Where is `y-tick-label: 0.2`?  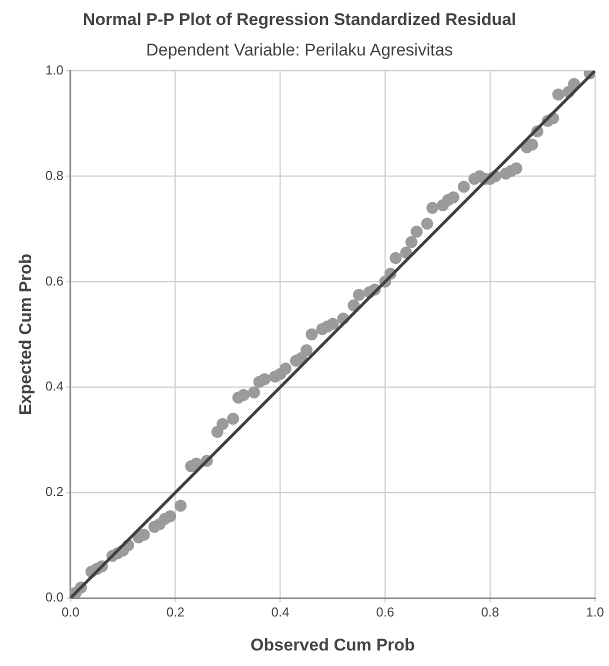
y-tick-label: 0.2 is located at coordinates (54, 492).